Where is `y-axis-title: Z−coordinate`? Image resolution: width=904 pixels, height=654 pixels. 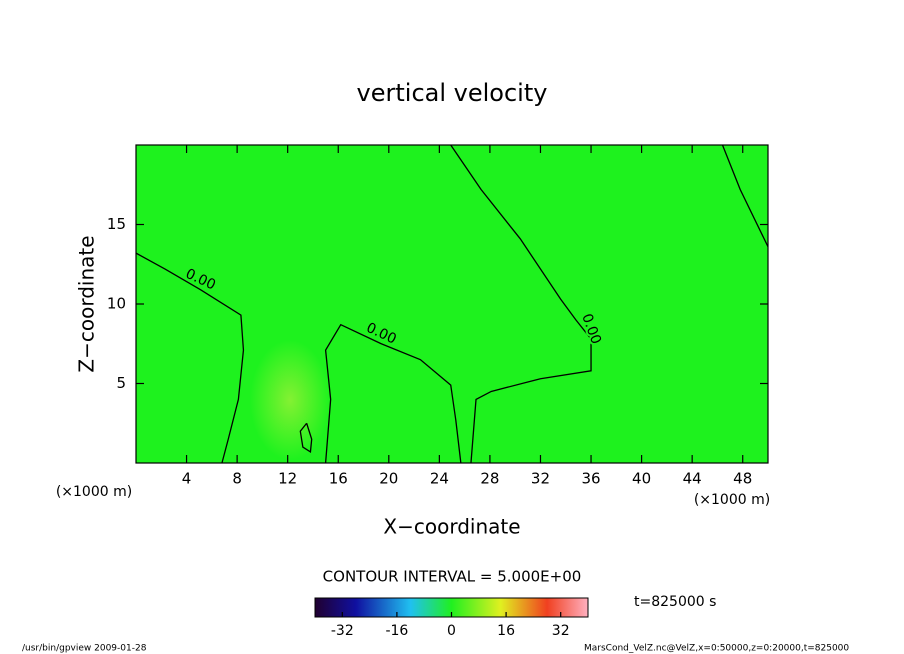
y-axis-title: Z−coordinate is located at coordinates (87, 303).